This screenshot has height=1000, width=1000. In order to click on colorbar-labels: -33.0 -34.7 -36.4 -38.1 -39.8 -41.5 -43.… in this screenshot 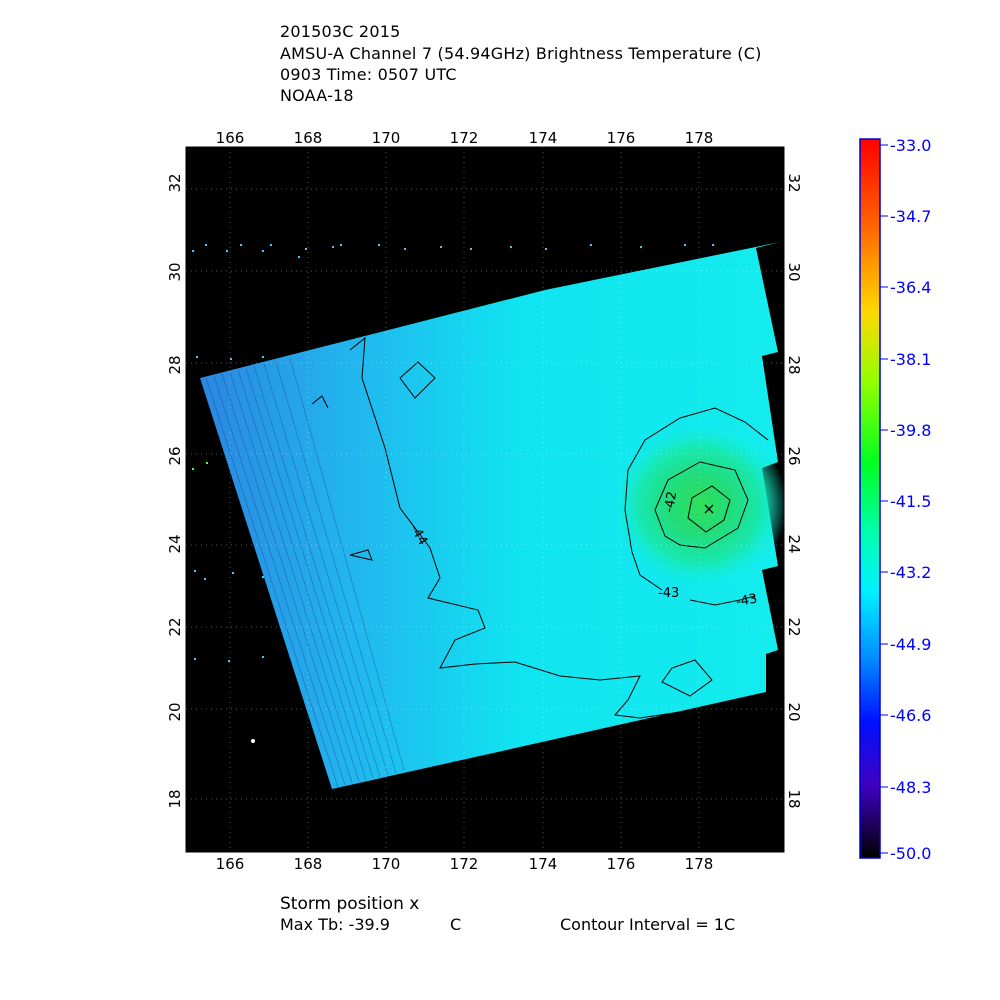, I will do `click(910, 499)`.